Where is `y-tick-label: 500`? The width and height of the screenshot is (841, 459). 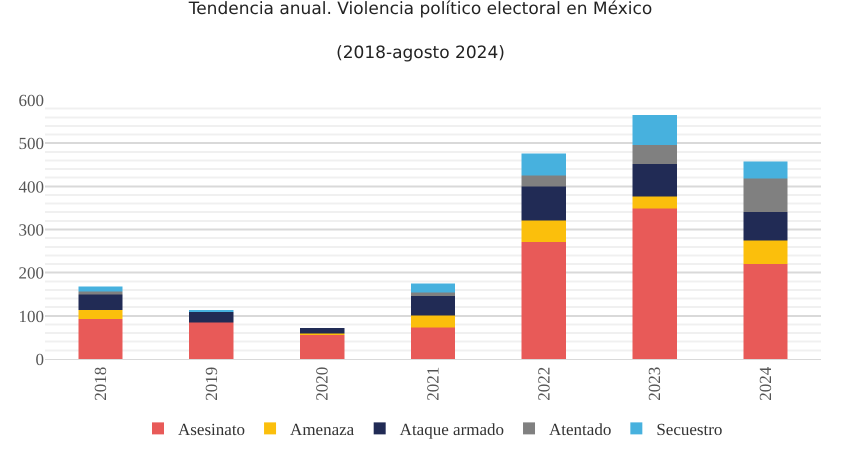
y-tick-label: 500 is located at coordinates (31, 144).